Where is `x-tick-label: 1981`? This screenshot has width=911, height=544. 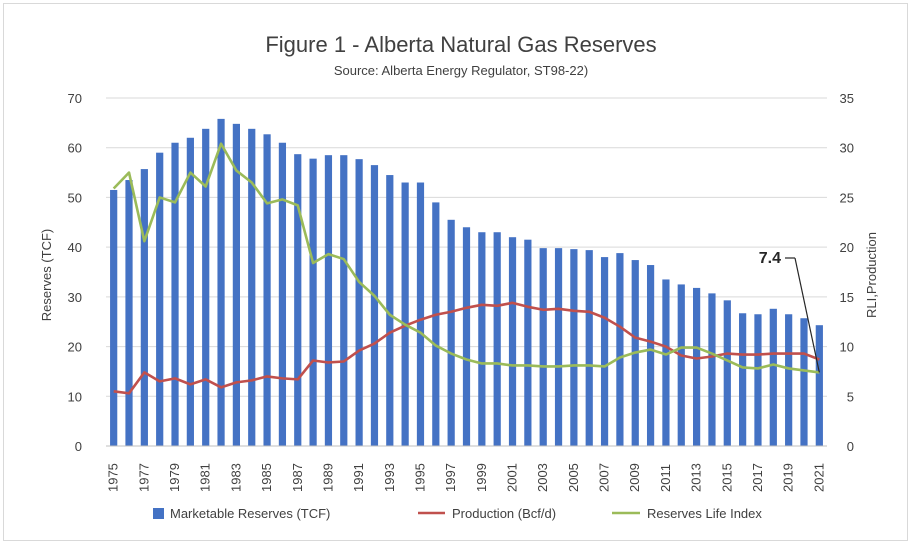 x-tick-label: 1981 is located at coordinates (205, 477).